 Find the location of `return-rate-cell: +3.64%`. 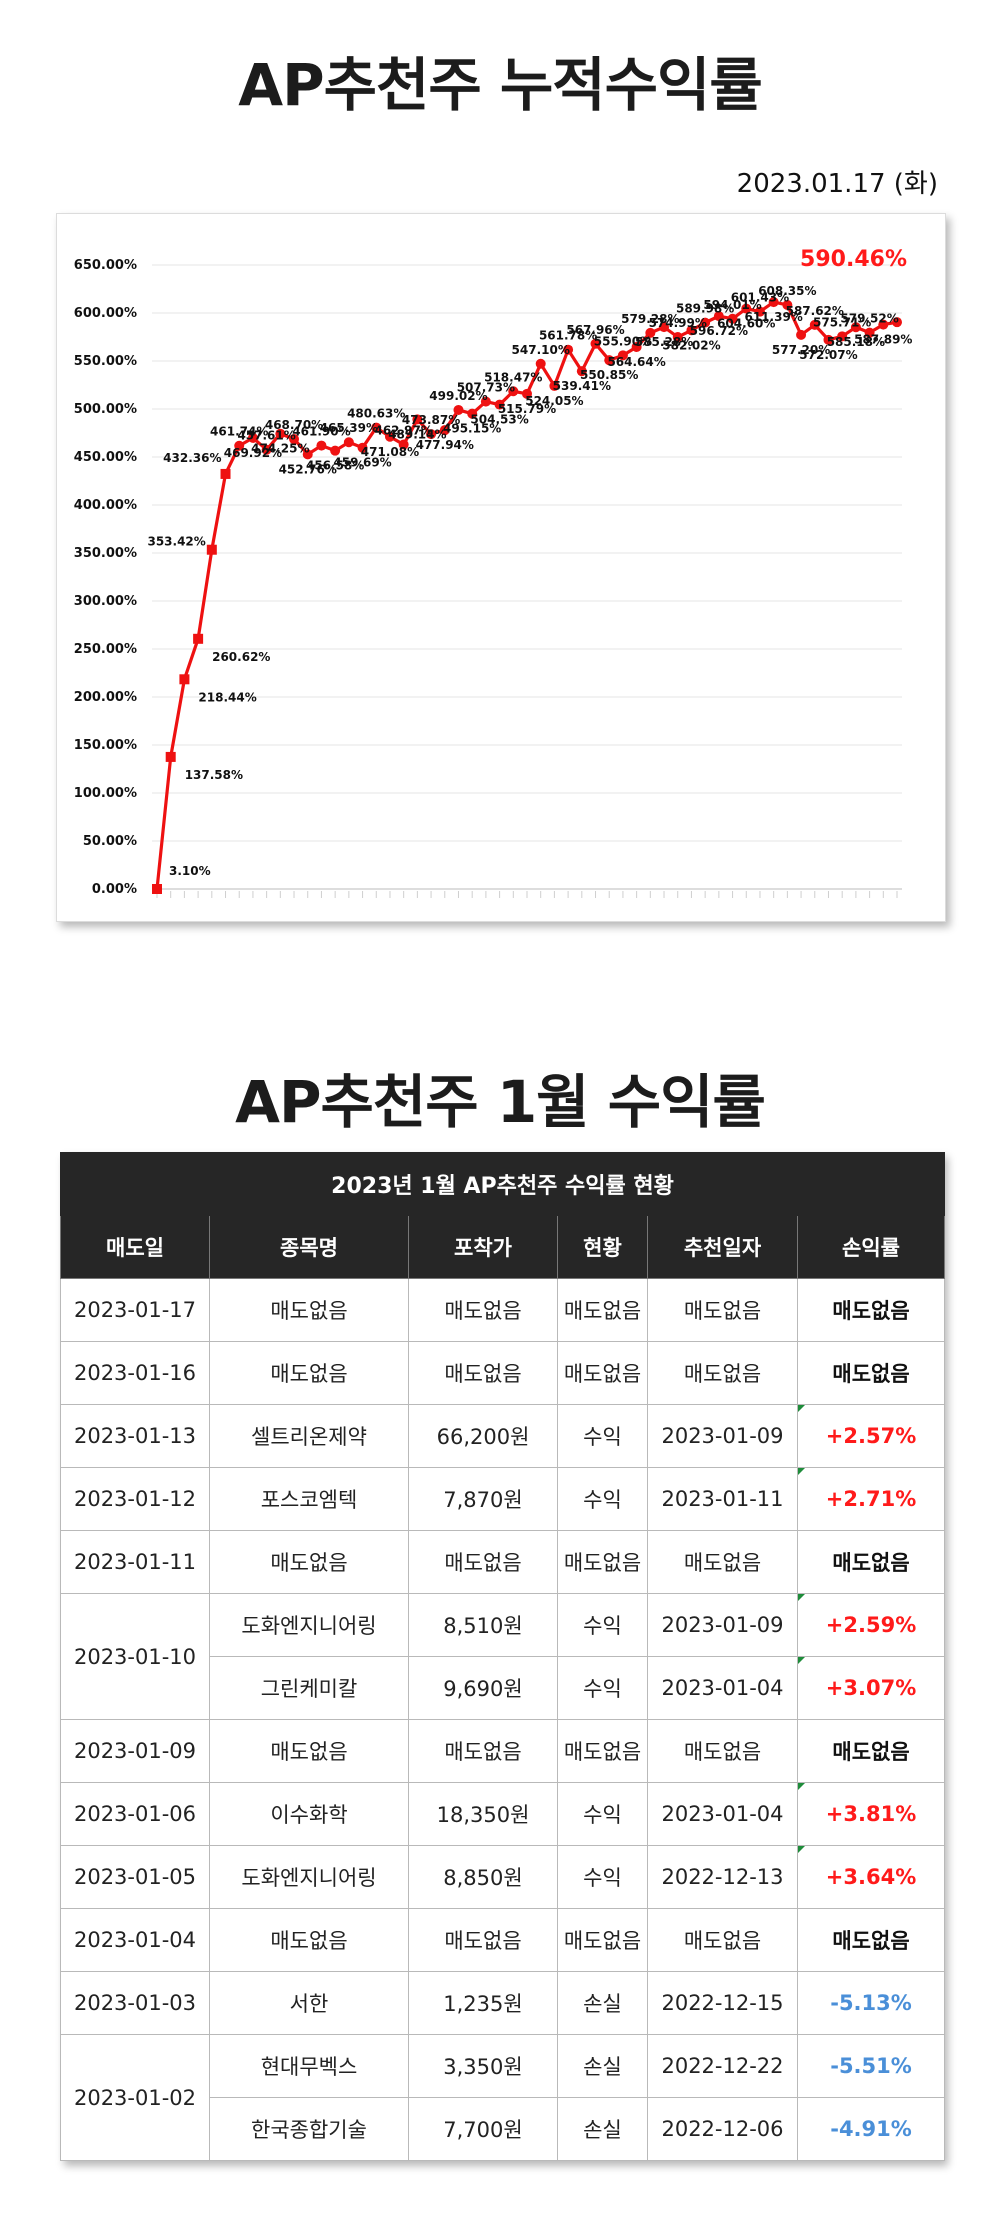

return-rate-cell: +3.64% is located at coordinates (871, 1877).